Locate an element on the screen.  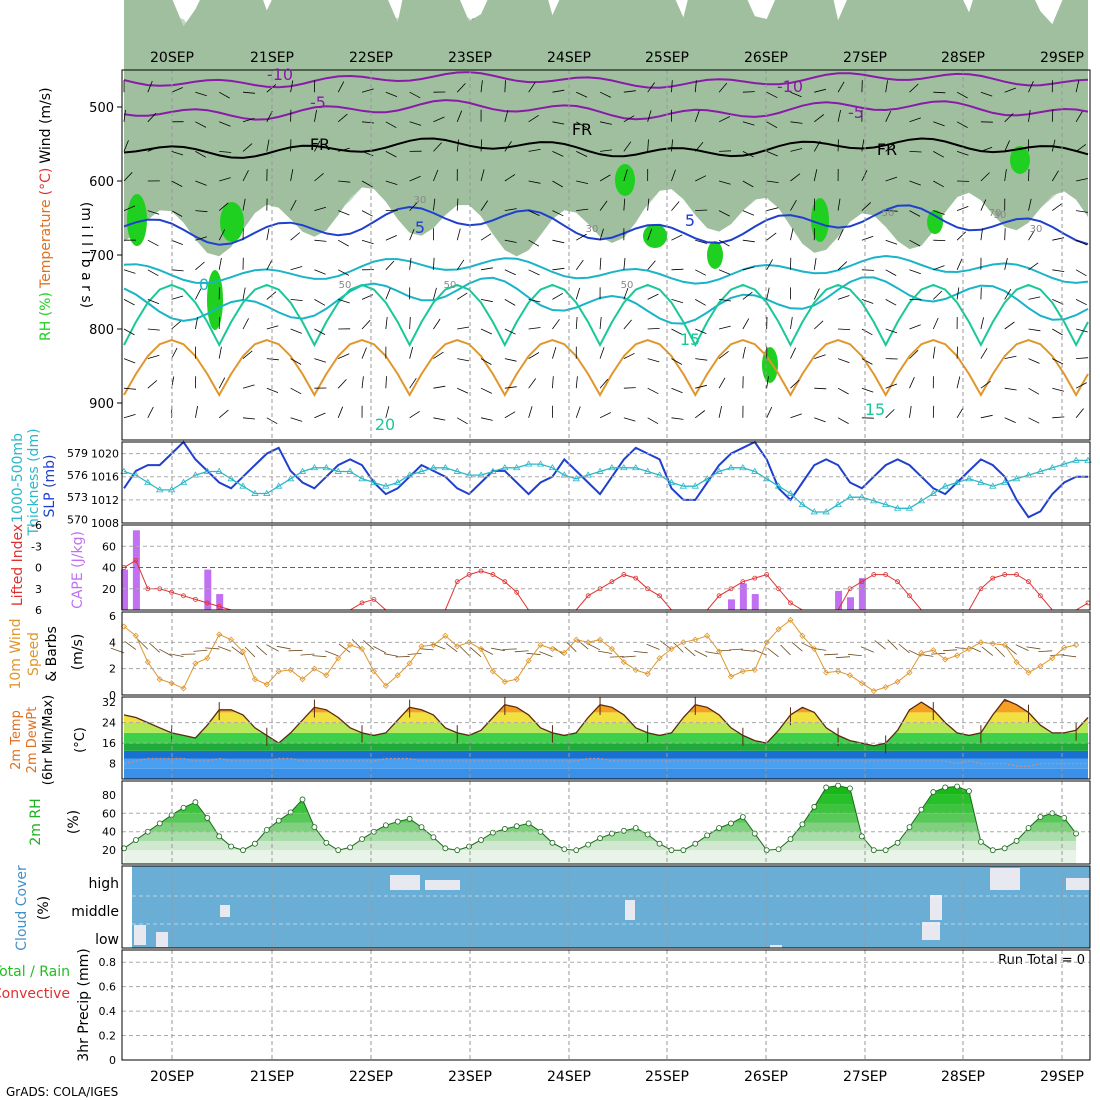
ylabel-wind-part: Speed is located at coordinates (34, 654).